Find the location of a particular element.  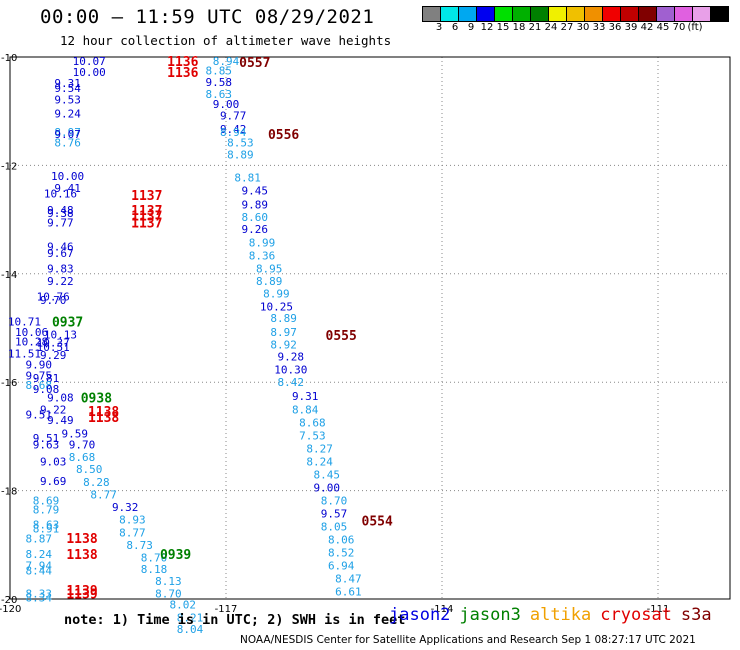

wave-height-value: 9.32 is located at coordinates (125, 507).